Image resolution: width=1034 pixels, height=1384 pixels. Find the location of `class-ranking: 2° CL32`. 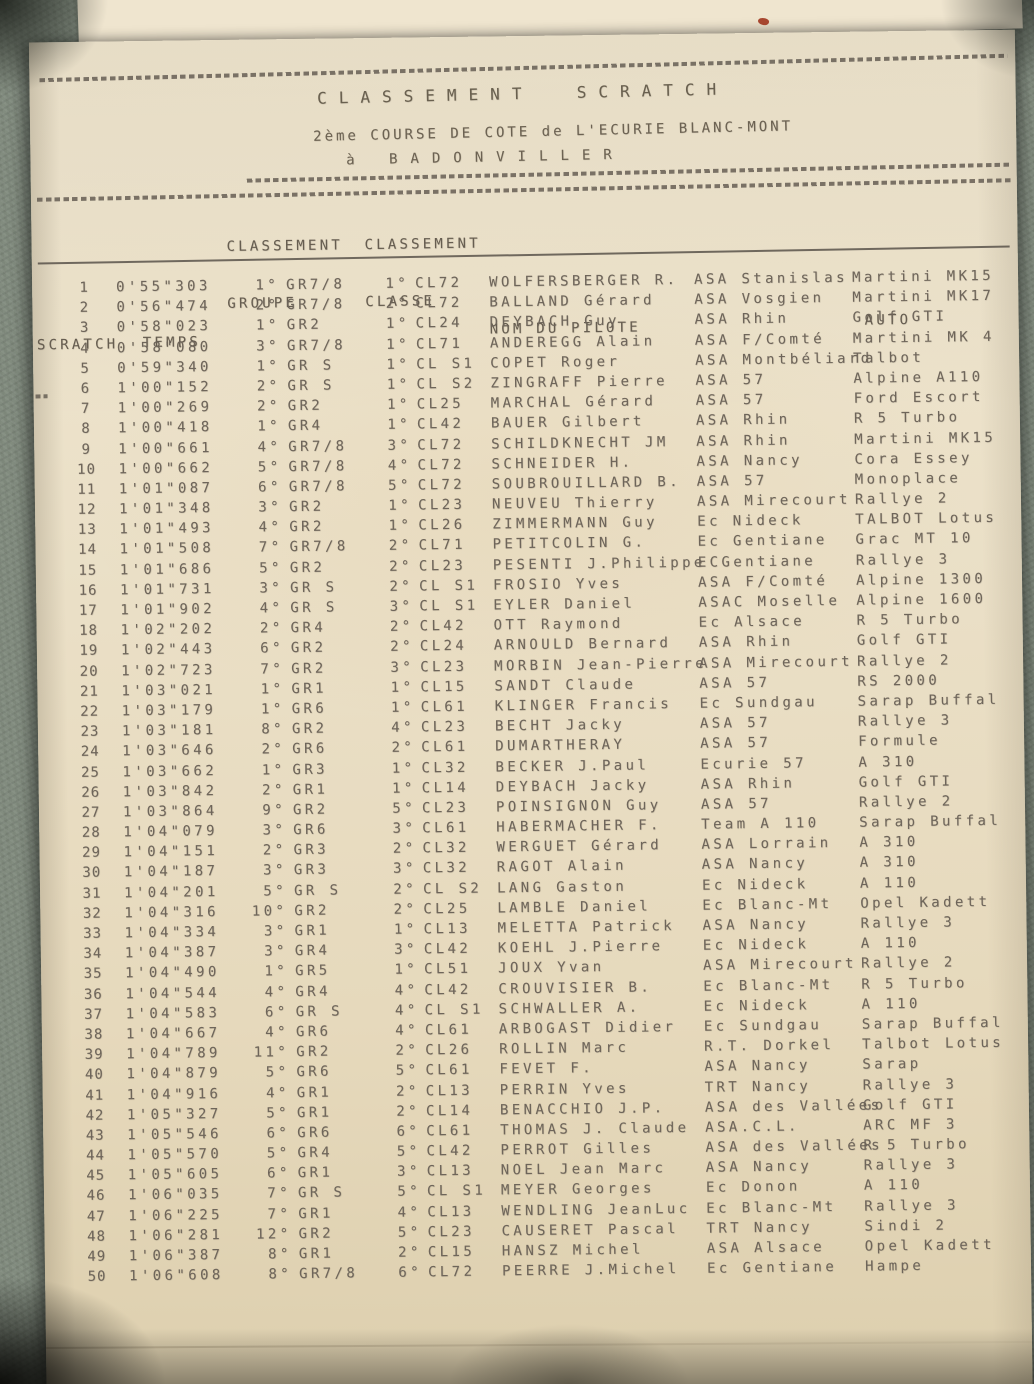

class-ranking: 2° CL32 is located at coordinates (431, 849).